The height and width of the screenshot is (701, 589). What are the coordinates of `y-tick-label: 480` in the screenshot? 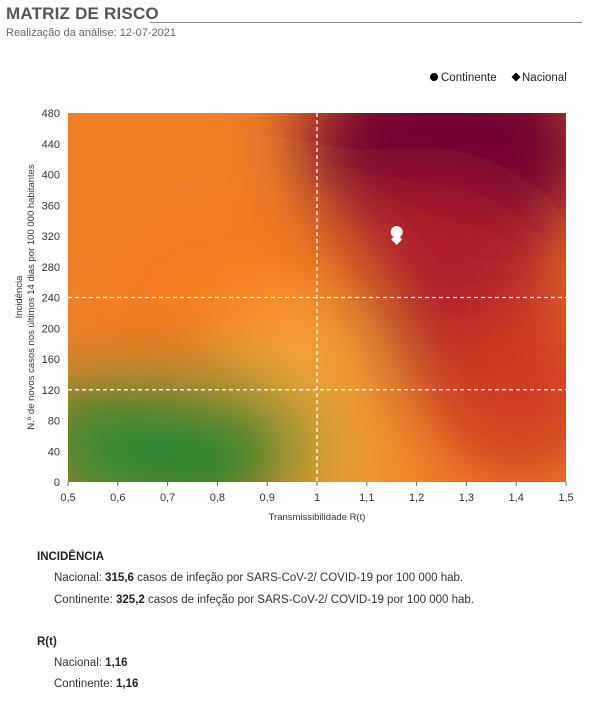 It's located at (51, 114).